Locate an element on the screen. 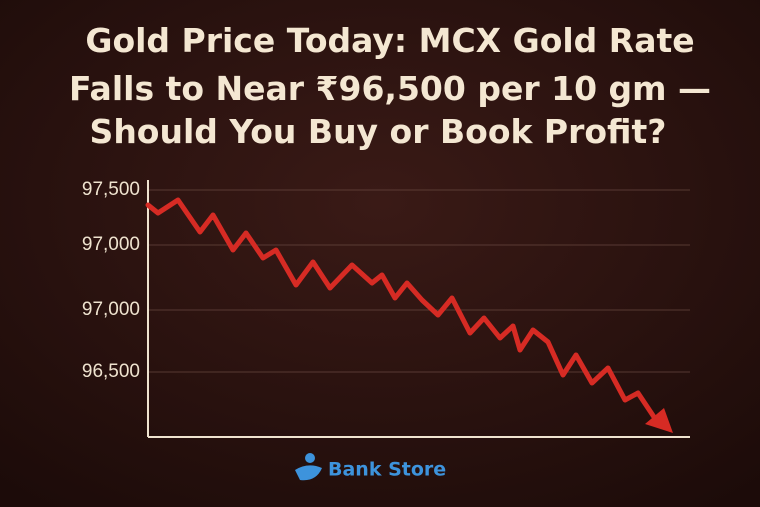  y-axis-label: 97,500 is located at coordinates (111, 189).